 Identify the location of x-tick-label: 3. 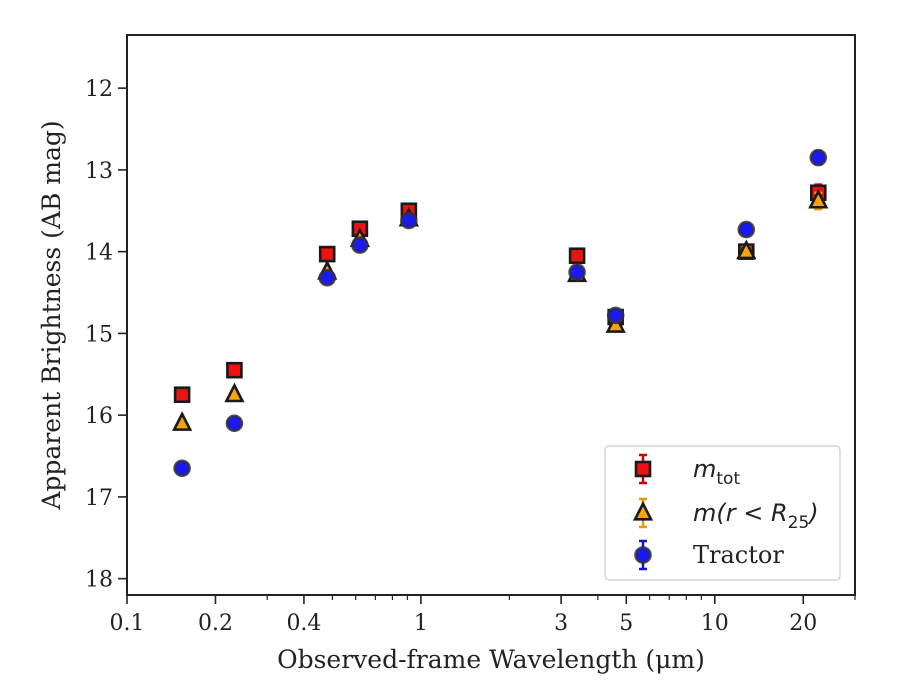
(561, 623).